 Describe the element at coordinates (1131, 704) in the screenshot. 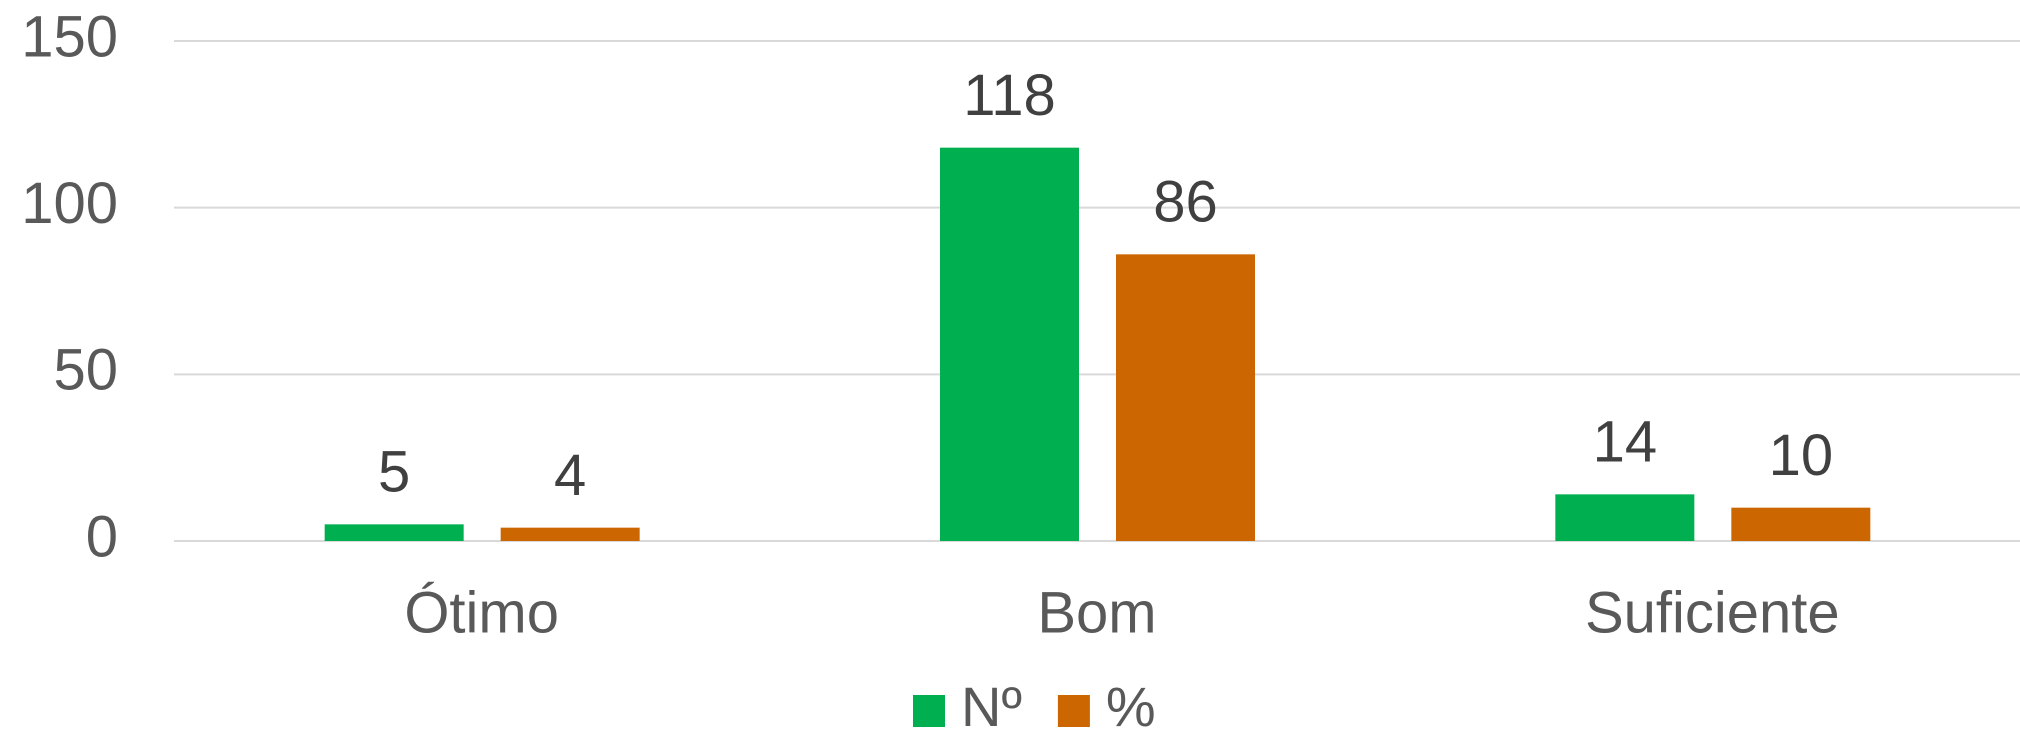

I see `legend-label: %` at that location.